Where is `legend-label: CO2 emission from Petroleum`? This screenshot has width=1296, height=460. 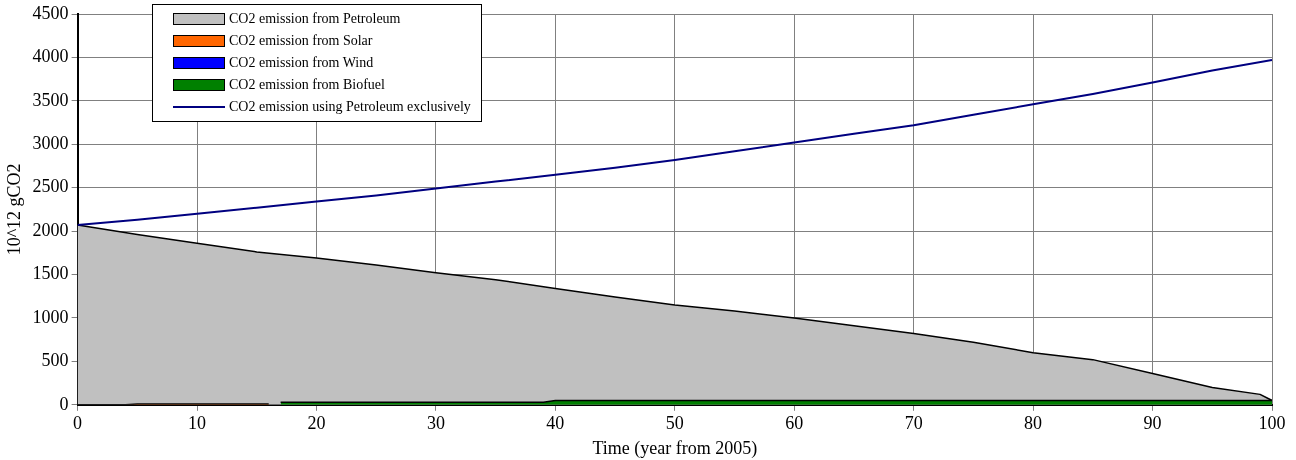 legend-label: CO2 emission from Petroleum is located at coordinates (315, 19).